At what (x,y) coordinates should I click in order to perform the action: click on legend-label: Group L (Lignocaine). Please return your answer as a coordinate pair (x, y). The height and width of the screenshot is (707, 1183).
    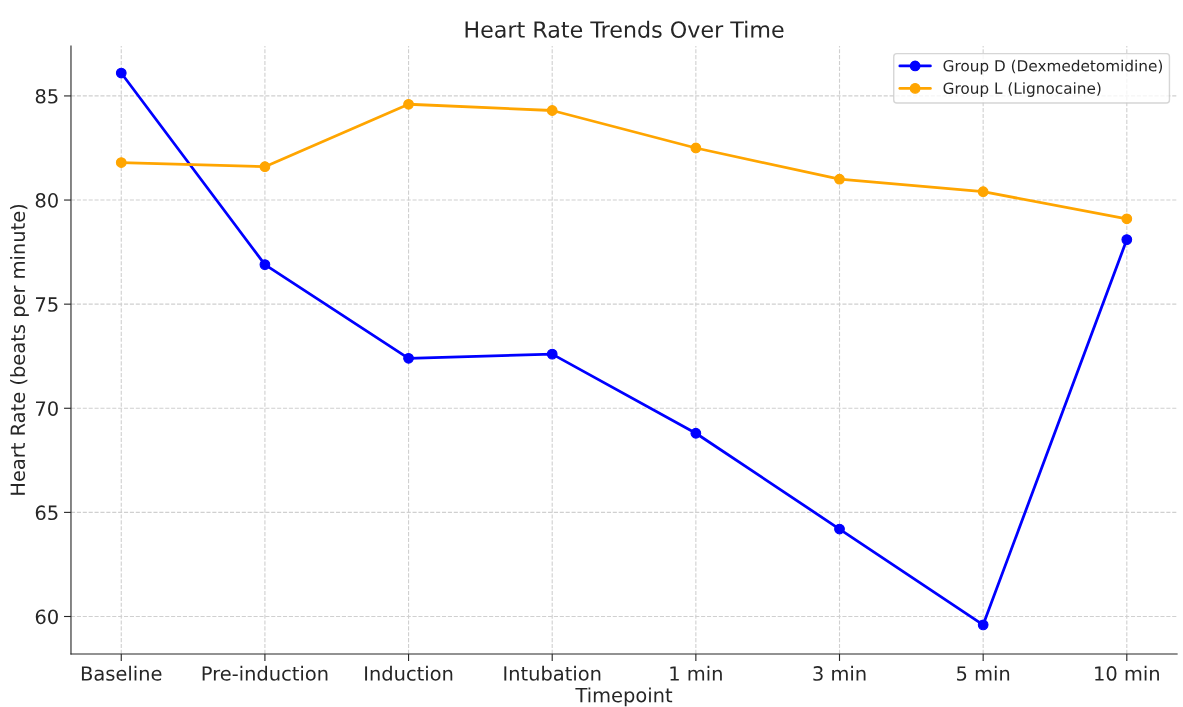
    Looking at the image, I should click on (1022, 89).